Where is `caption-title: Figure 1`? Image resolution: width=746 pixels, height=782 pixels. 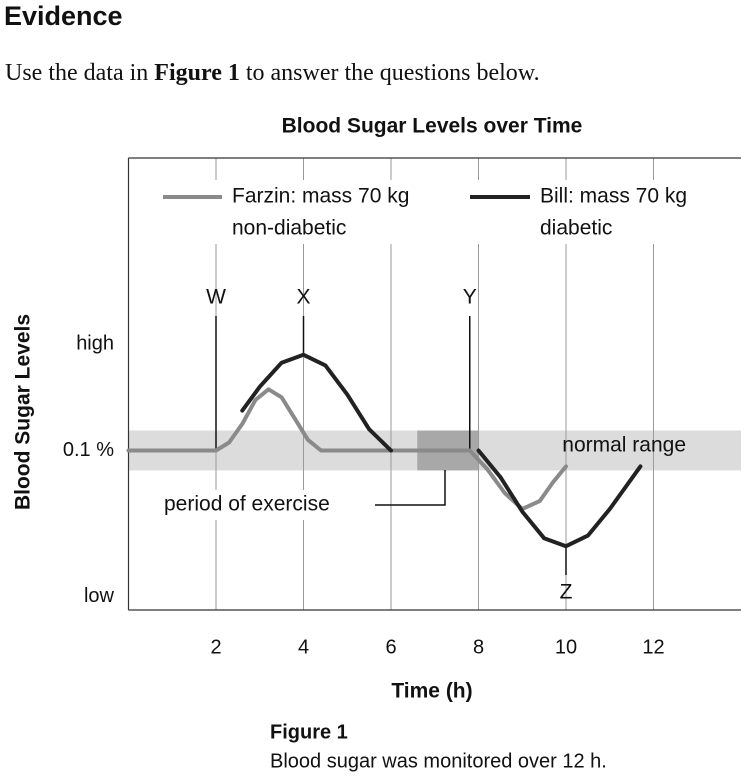
caption-title: Figure 1 is located at coordinates (309, 732).